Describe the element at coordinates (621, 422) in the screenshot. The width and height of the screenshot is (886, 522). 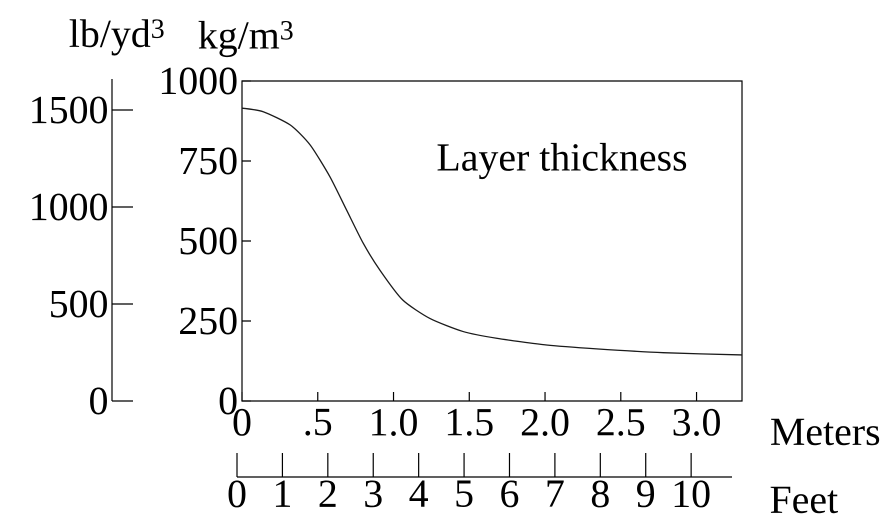
I see `x-tick-label: 2.5` at that location.